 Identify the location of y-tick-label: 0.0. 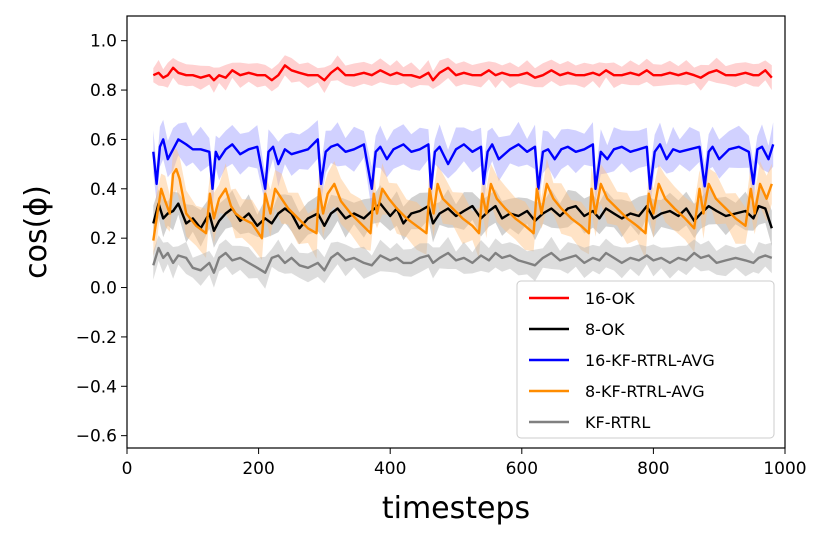
(103, 289).